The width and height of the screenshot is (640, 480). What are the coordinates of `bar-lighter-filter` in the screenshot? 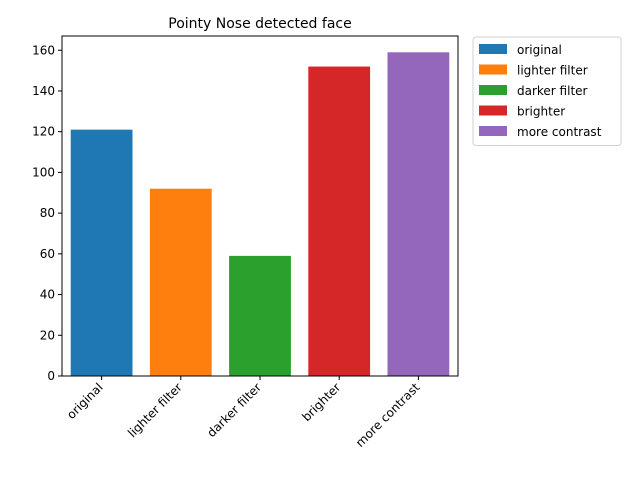 It's located at (180, 282).